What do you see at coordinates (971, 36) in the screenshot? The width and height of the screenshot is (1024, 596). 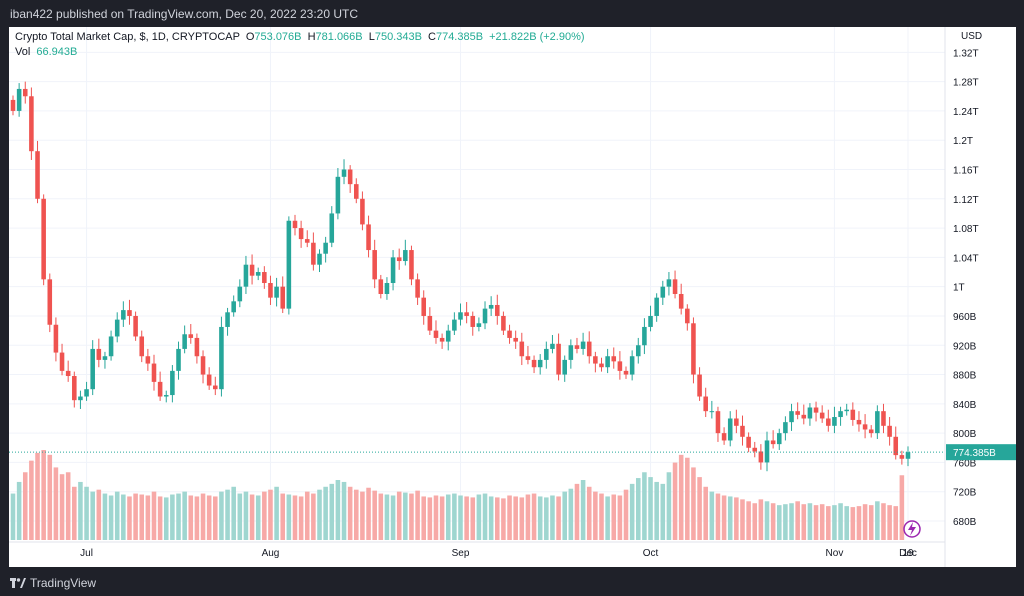 I see `price-axis-unit: USD` at bounding box center [971, 36].